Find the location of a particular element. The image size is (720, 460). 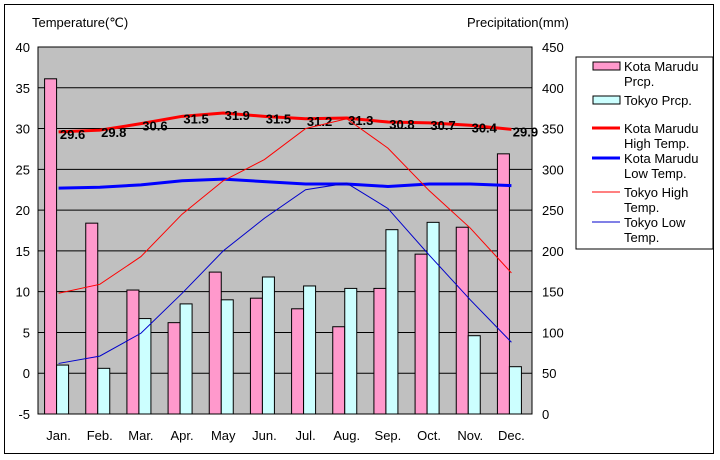

x-tick-label: Sep. is located at coordinates (388, 435).